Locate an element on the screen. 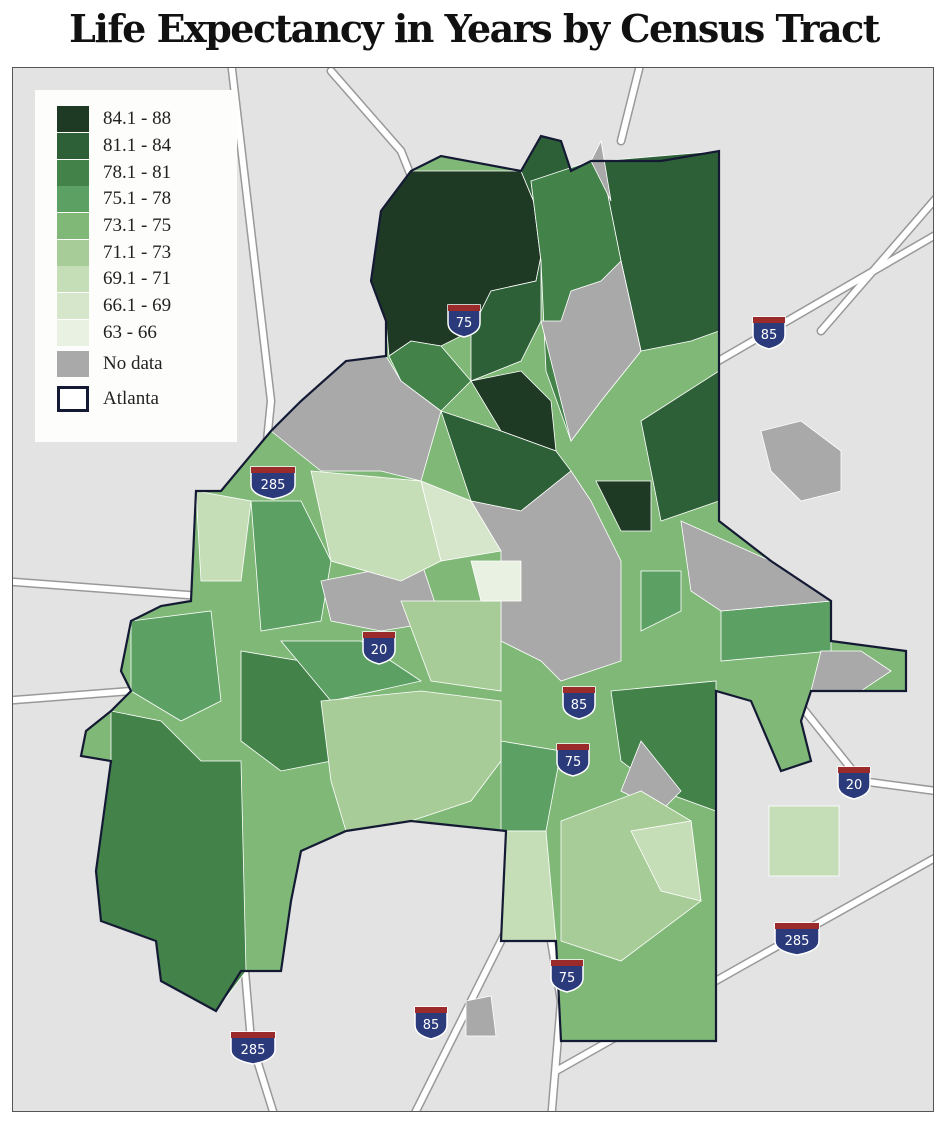  legend-item: 66.1 - 69 is located at coordinates (147, 306).